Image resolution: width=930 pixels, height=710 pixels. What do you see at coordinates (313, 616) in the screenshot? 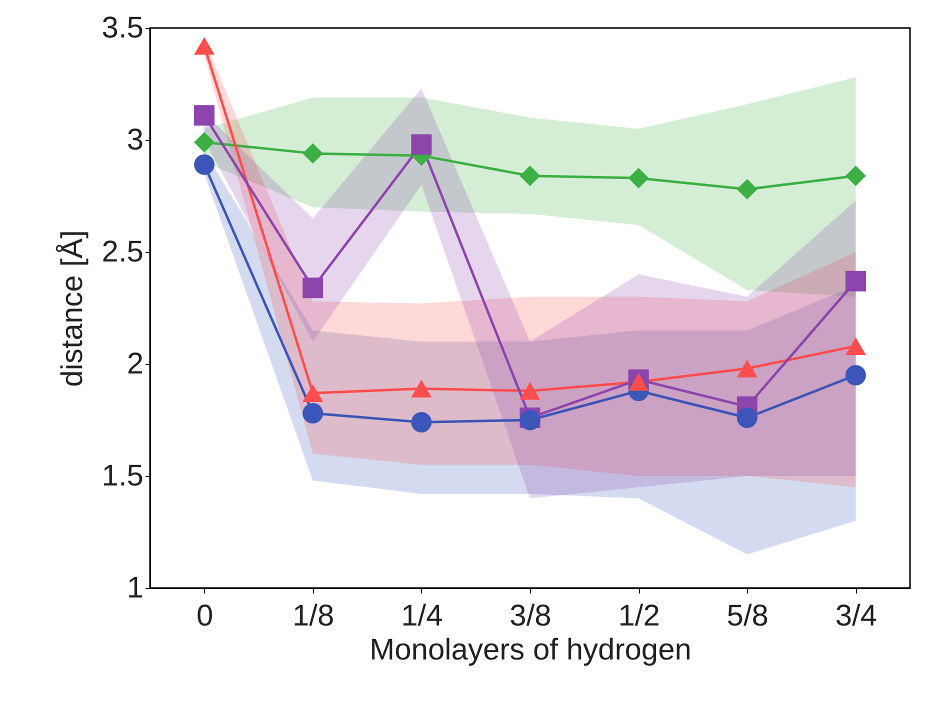
I see `x-tick-label: 1/8` at bounding box center [313, 616].